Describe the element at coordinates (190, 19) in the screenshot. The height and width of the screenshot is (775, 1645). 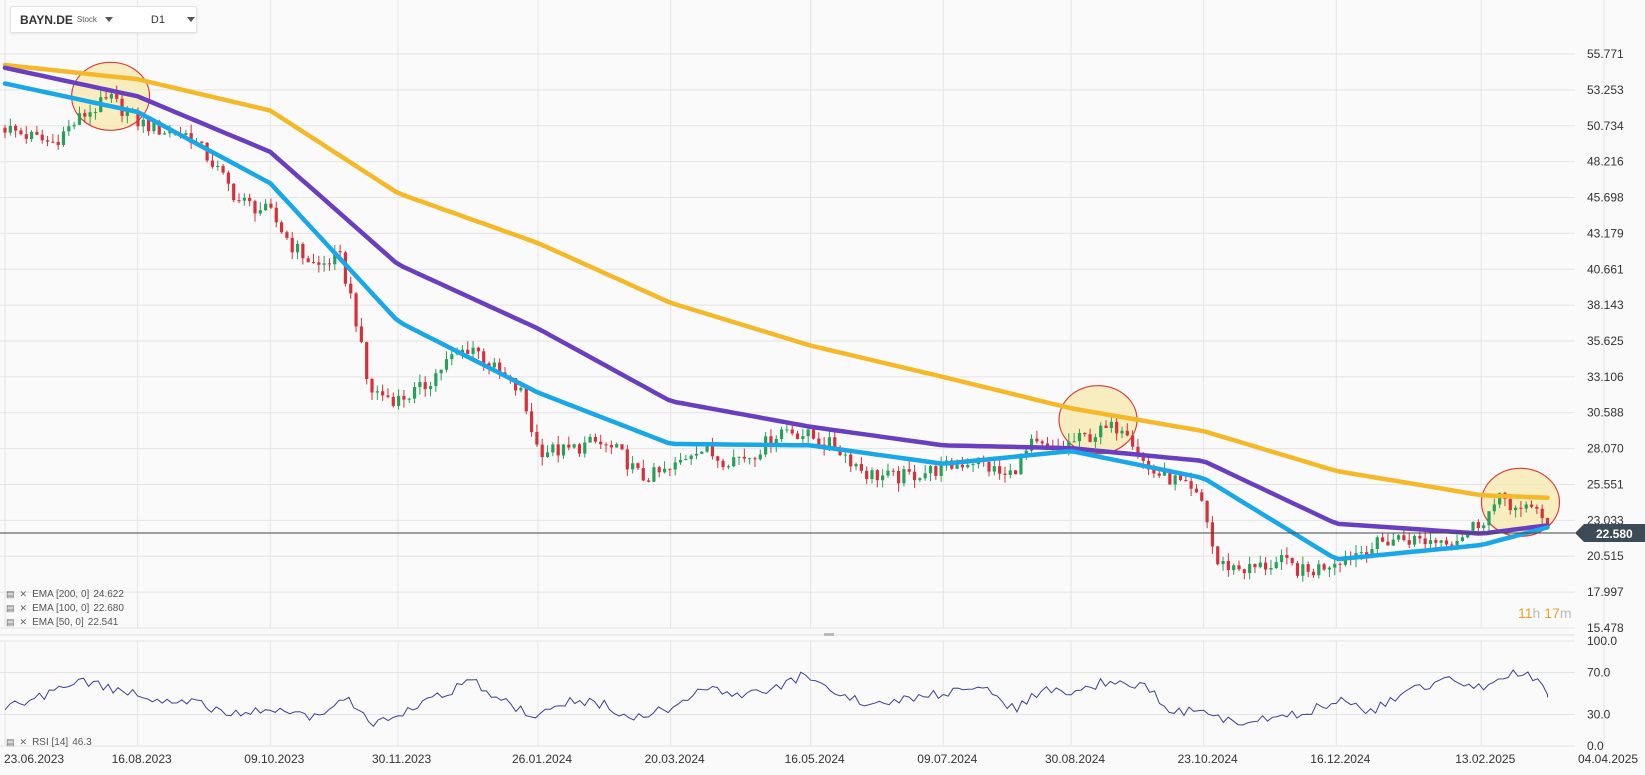
I see `timeframe-dropdown-icon` at that location.